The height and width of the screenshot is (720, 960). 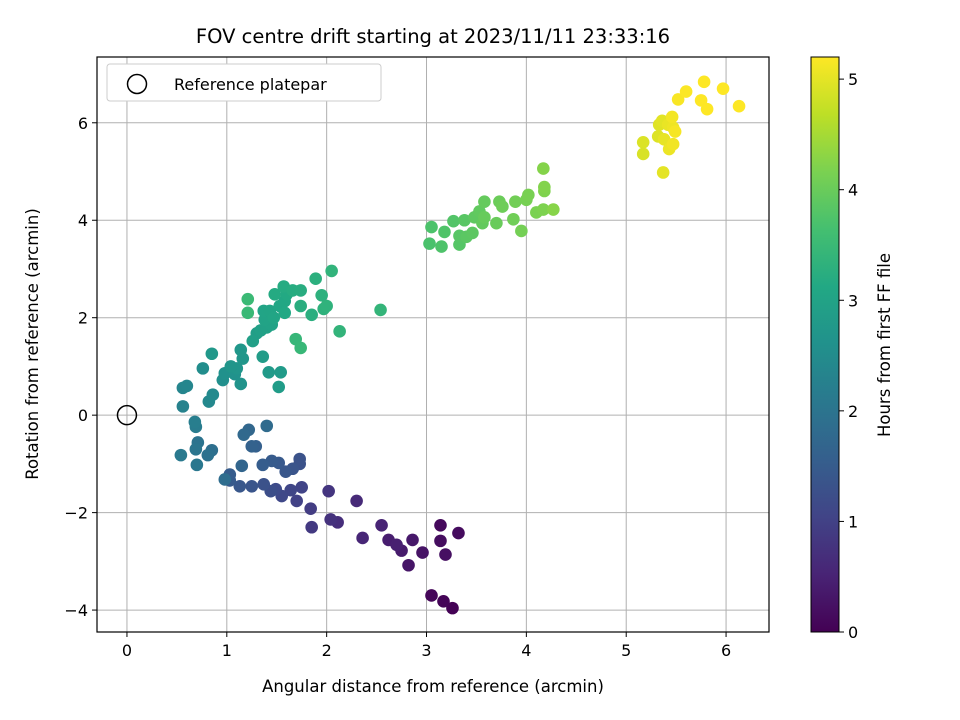 What do you see at coordinates (127, 415) in the screenshot?
I see `reference-platepar-marker` at bounding box center [127, 415].